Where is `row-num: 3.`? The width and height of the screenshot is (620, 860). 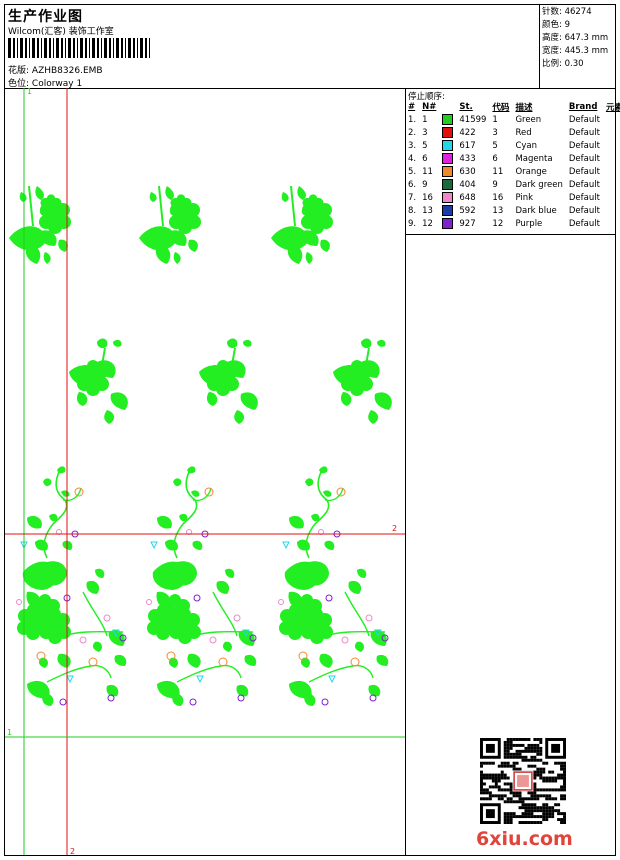 row-num: 3. is located at coordinates (412, 145).